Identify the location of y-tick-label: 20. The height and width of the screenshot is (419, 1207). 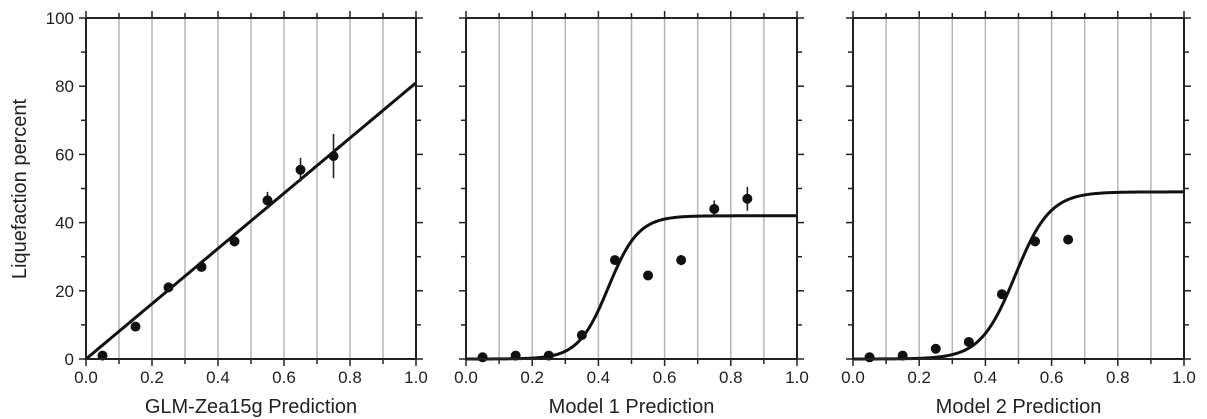
(64, 291).